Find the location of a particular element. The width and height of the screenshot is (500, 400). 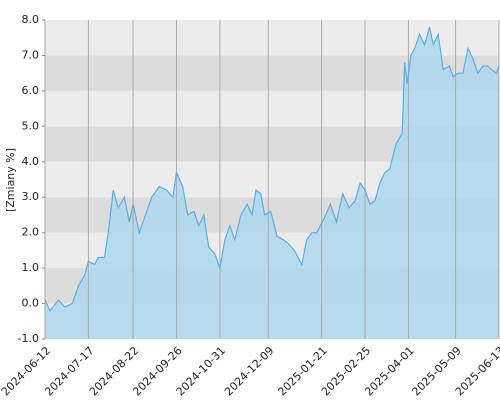

y-tick-label: 4.0 is located at coordinates (31, 161).